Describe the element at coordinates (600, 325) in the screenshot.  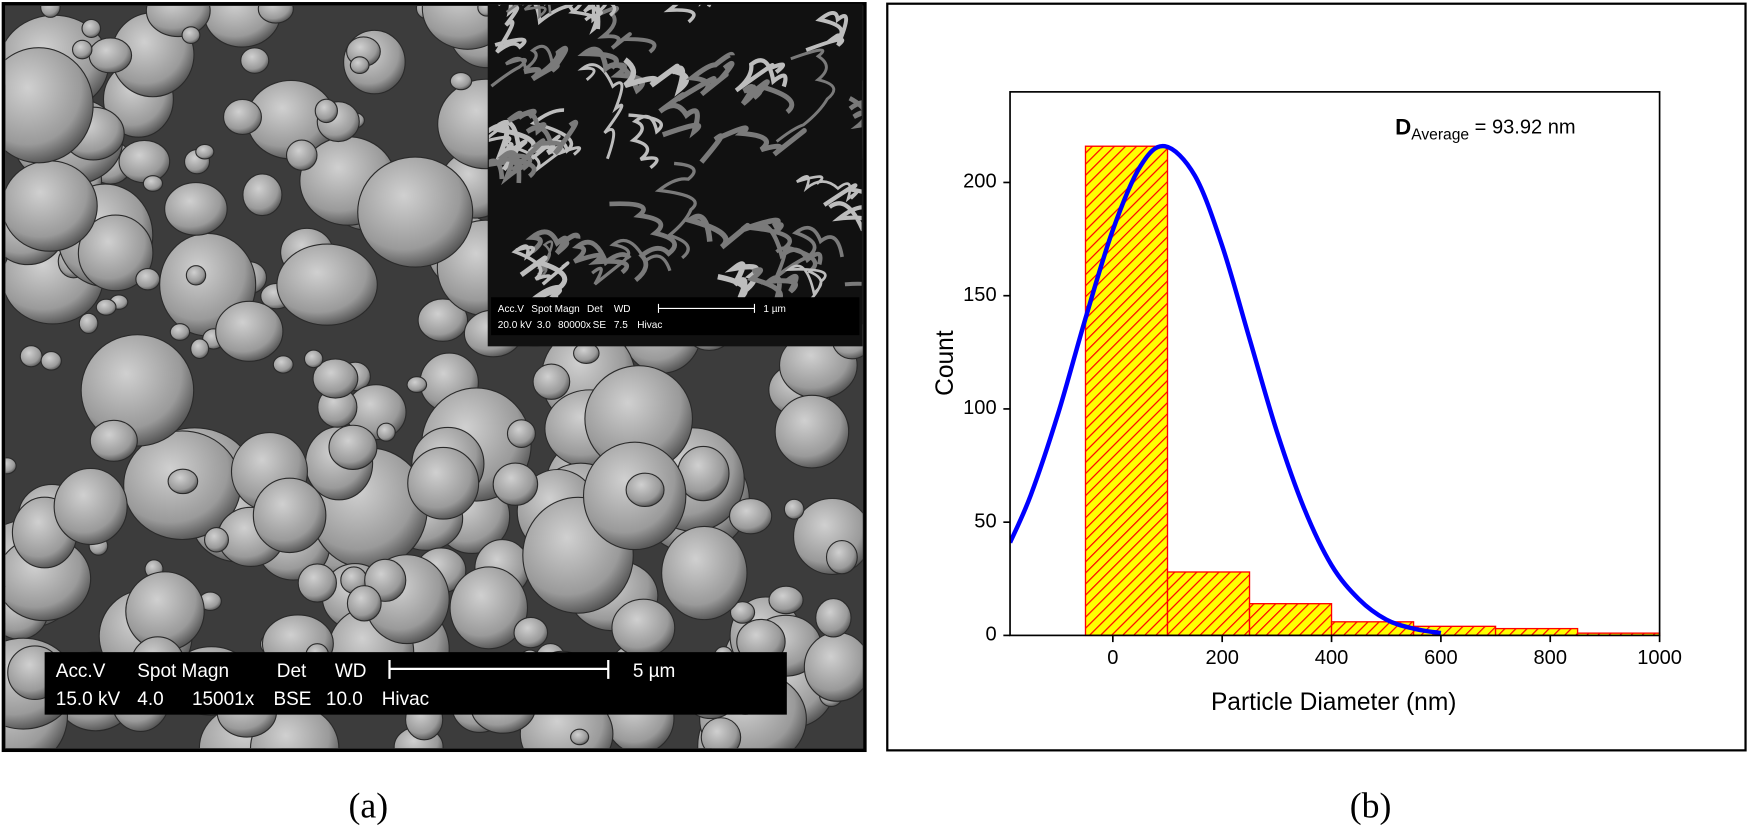
I see `info-value: SE` at that location.